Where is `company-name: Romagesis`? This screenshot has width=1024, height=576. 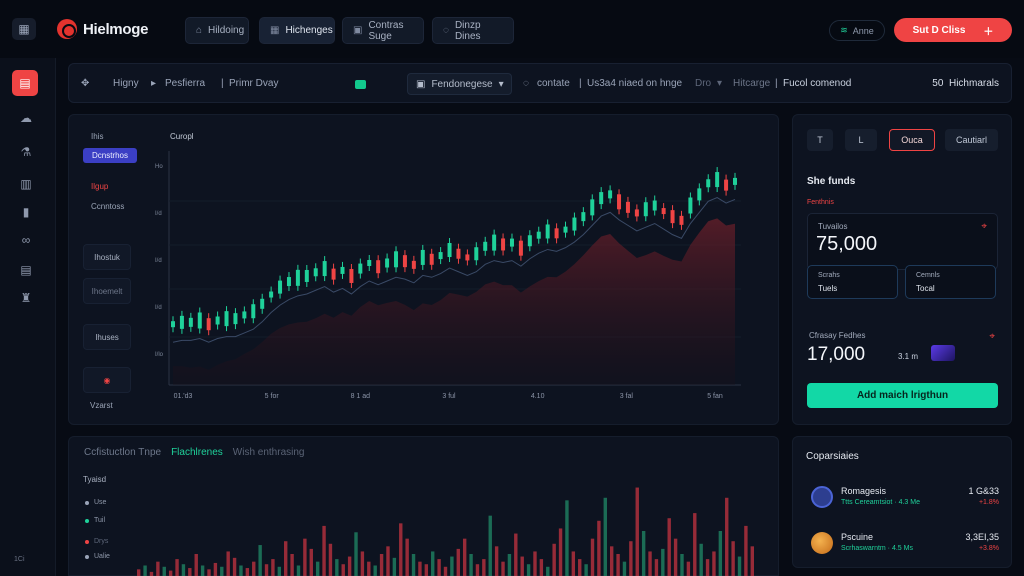
company-name: Romagesis is located at coordinates (864, 491).